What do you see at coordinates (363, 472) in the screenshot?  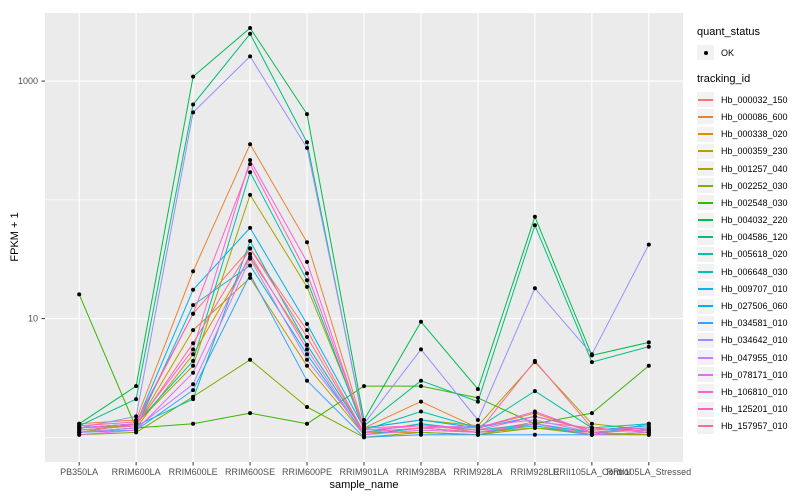 I see `x-tick-label: RRIM901LA` at bounding box center [363, 472].